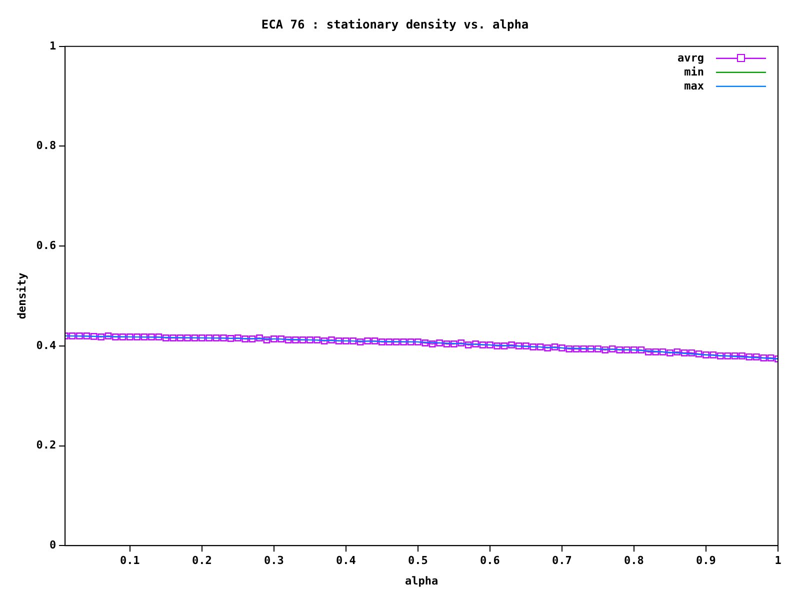 The width and height of the screenshot is (800, 600). I want to click on x-tick-label: 0.3, so click(274, 561).